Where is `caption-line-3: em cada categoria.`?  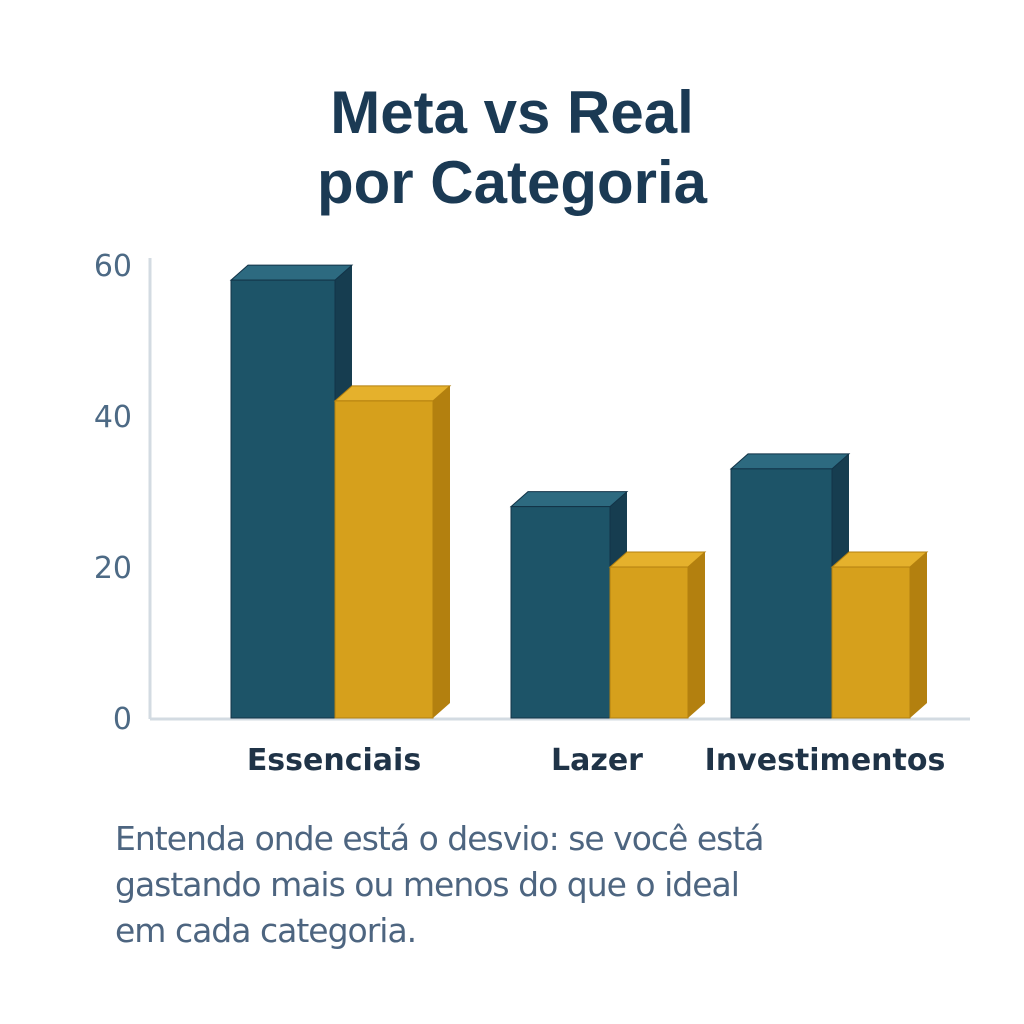
caption-line-3: em cada categoria. is located at coordinates (266, 930).